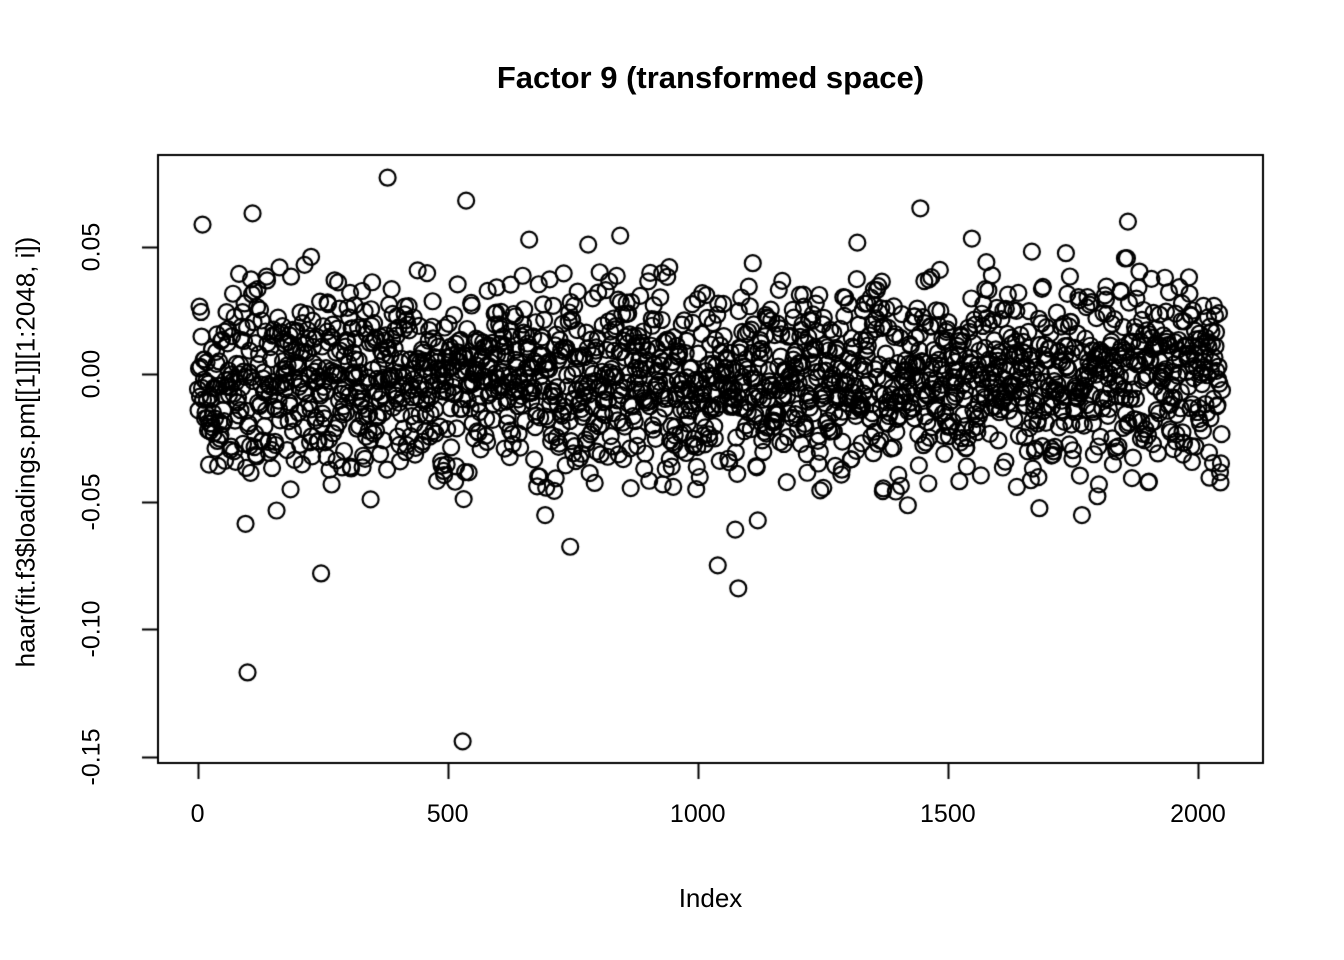  Describe the element at coordinates (91, 502) in the screenshot. I see `y-tick-label: -0.05` at that location.